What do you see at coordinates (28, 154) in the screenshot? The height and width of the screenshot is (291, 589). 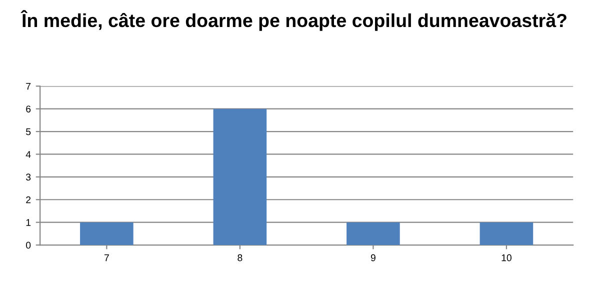 I see `y-tick-label: 4` at bounding box center [28, 154].